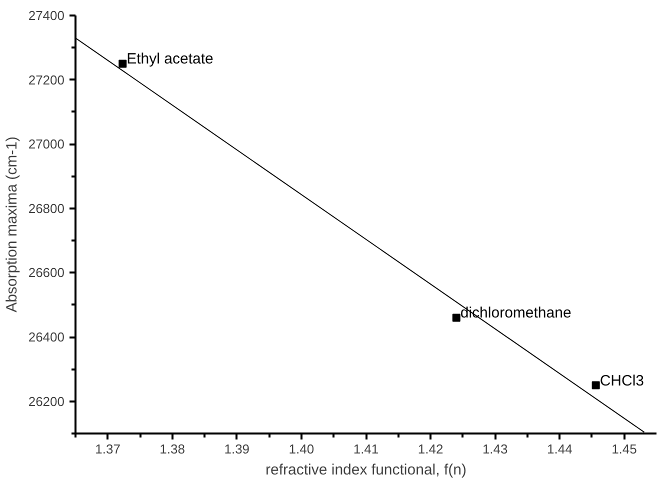 Image resolution: width=666 pixels, height=481 pixels. Describe the element at coordinates (559, 449) in the screenshot. I see `x-tick-label: 1.44` at that location.